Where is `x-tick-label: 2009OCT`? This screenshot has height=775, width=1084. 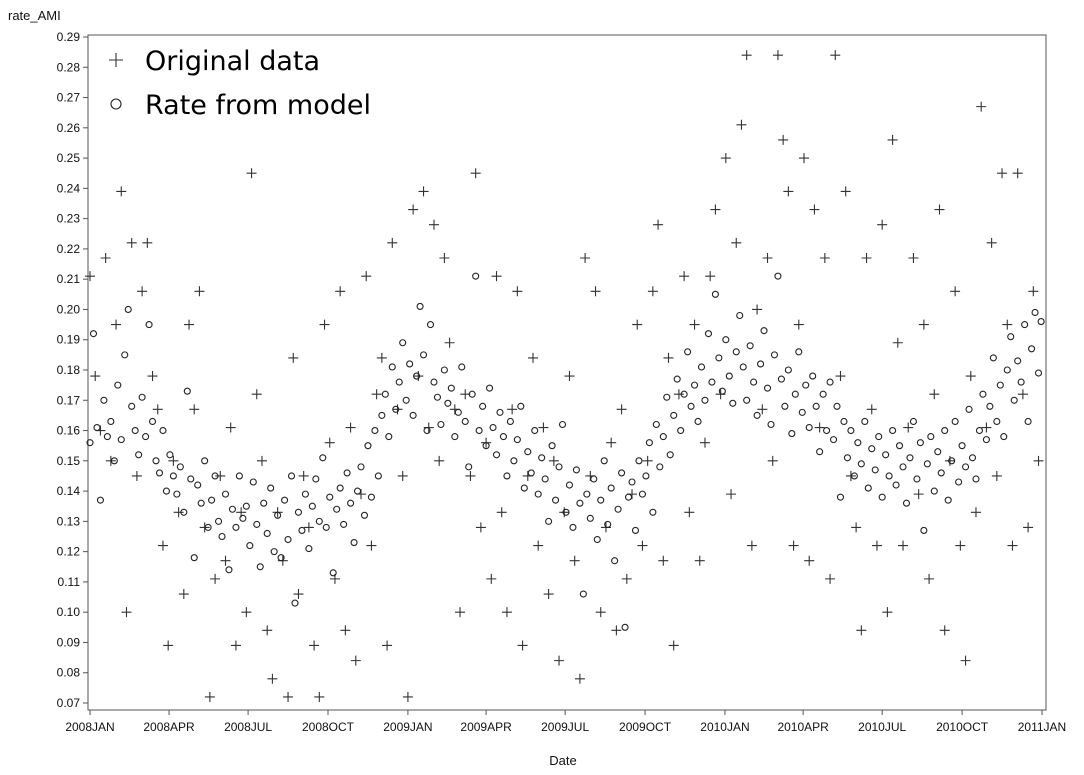 x-tick-label: 2009OCT is located at coordinates (645, 727).